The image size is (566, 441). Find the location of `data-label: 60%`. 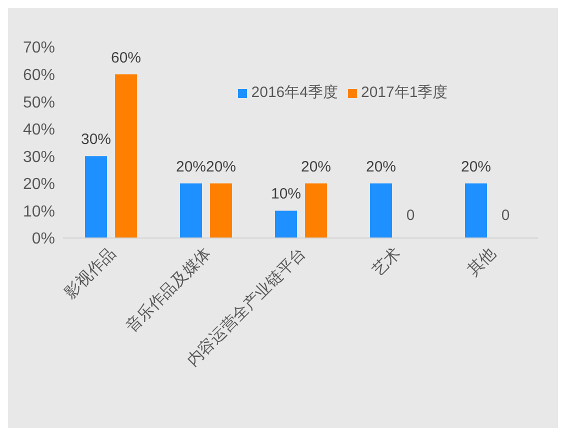

data-label: 60% is located at coordinates (126, 57).